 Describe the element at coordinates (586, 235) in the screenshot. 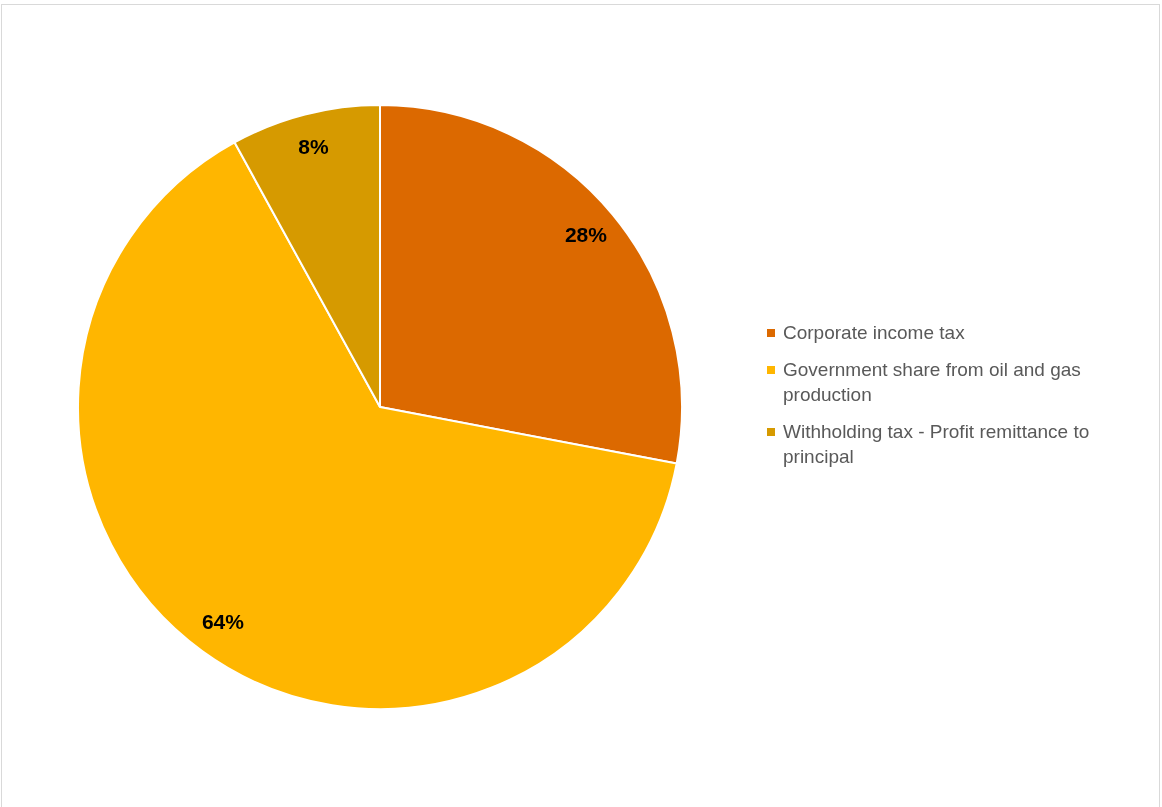

I see `data-label: 28%` at that location.